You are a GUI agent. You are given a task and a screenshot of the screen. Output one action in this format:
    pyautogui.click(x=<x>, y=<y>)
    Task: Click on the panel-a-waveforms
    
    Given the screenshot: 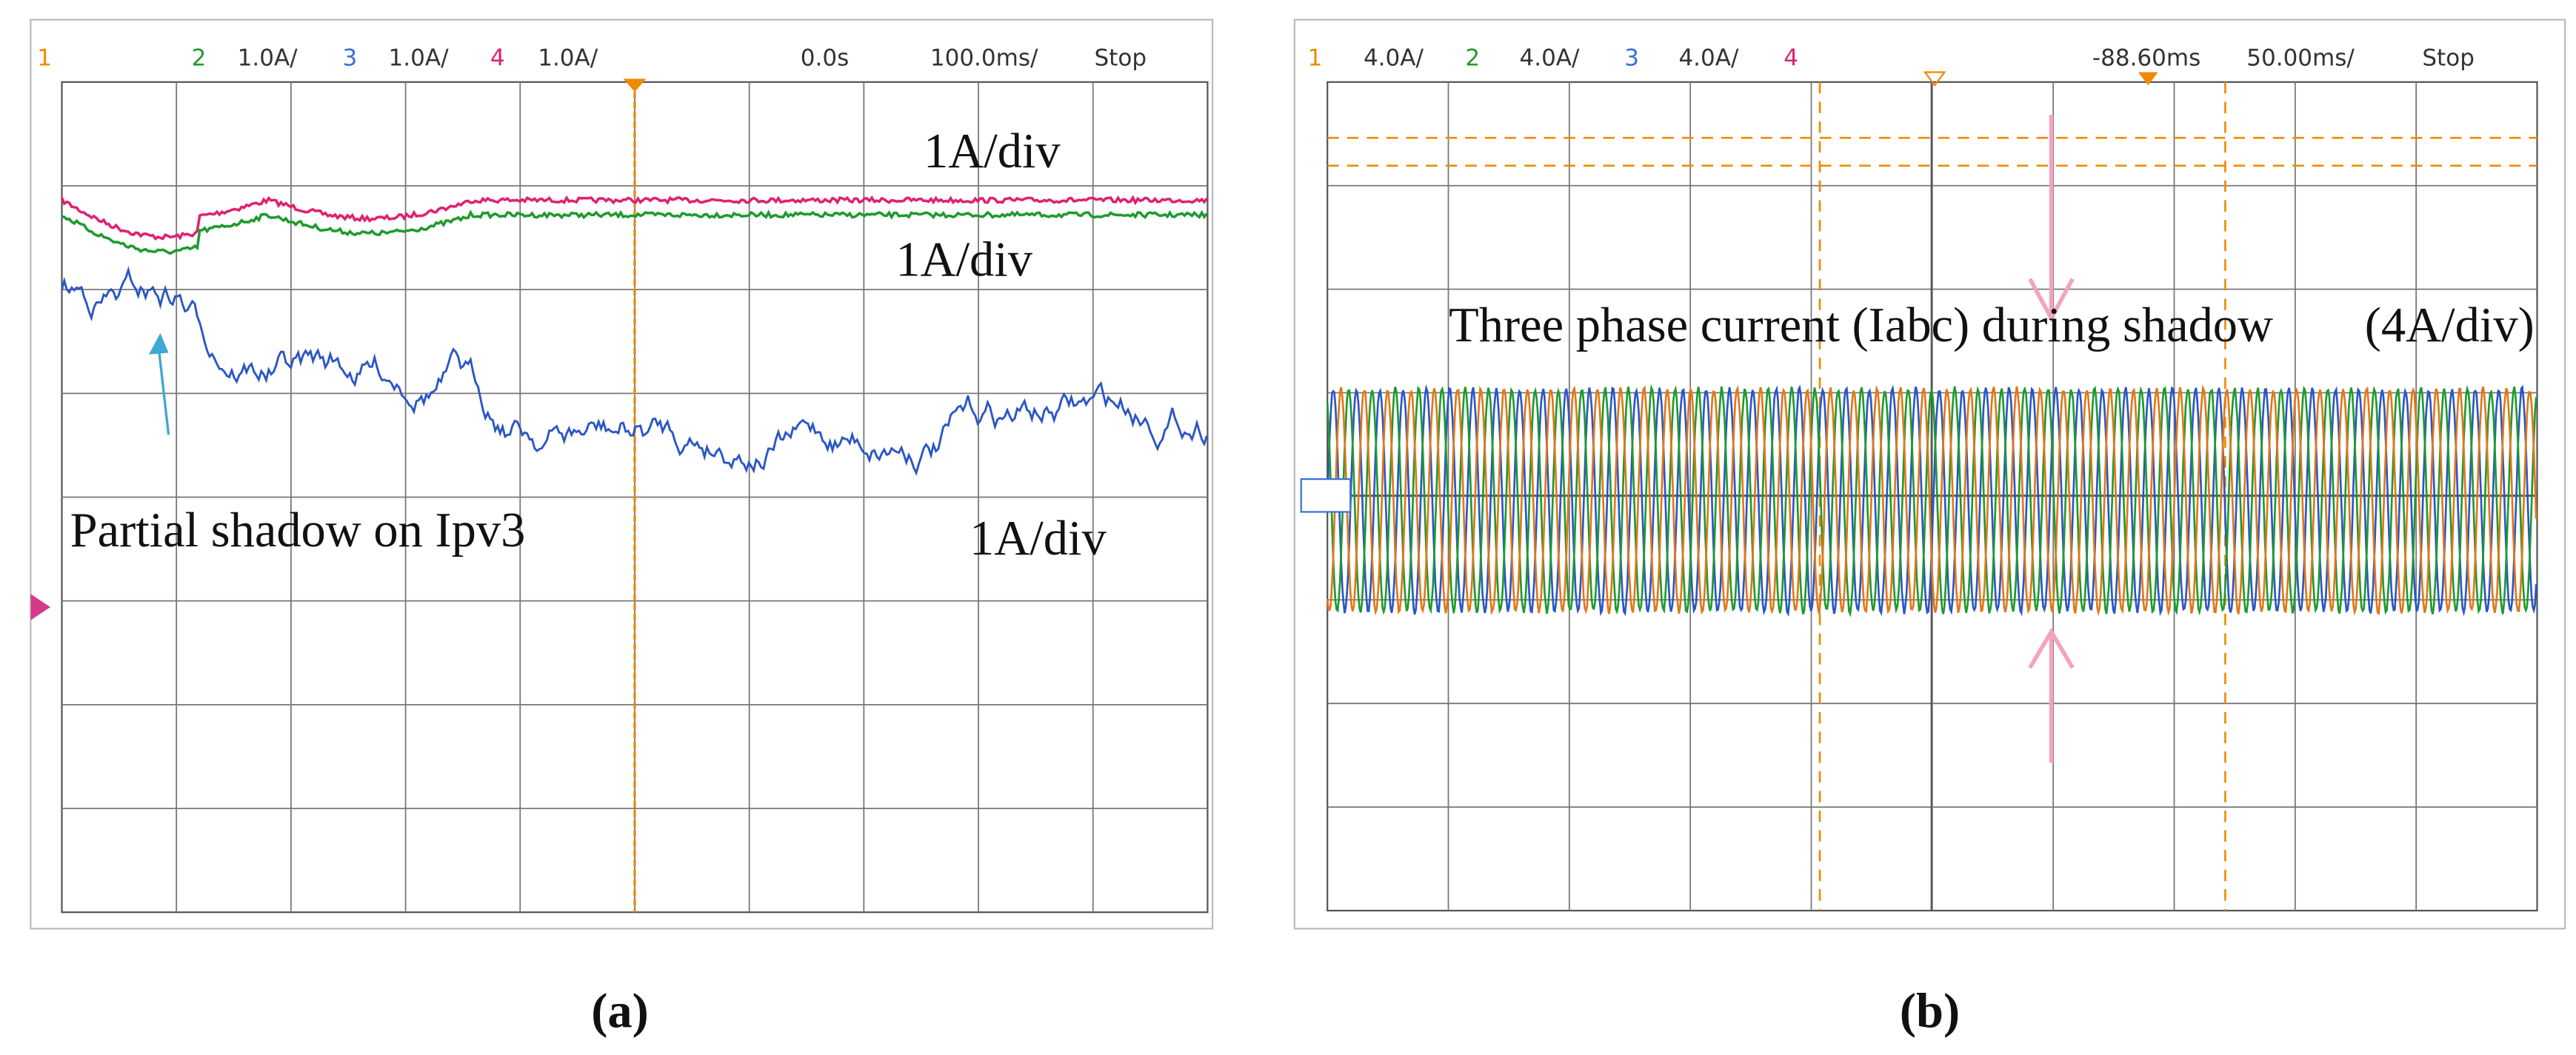 What is the action you would take?
    pyautogui.click(x=634, y=335)
    